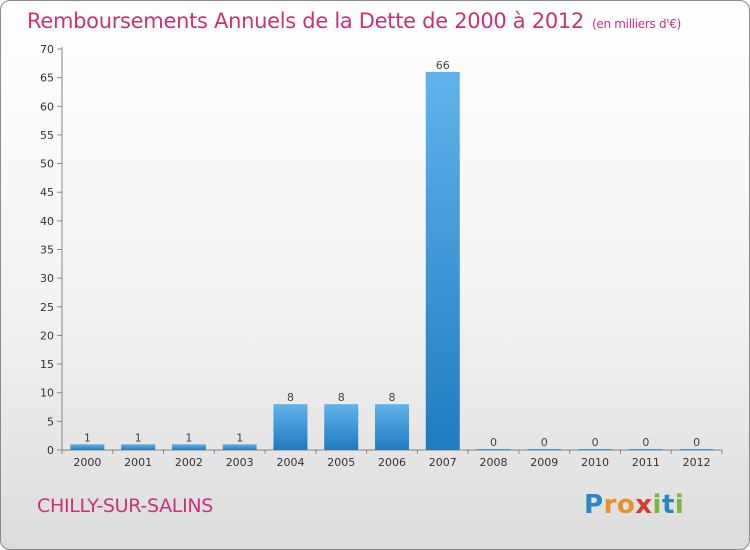 The image size is (750, 550). What do you see at coordinates (696, 449) in the screenshot?
I see `bar-2012` at bounding box center [696, 449].